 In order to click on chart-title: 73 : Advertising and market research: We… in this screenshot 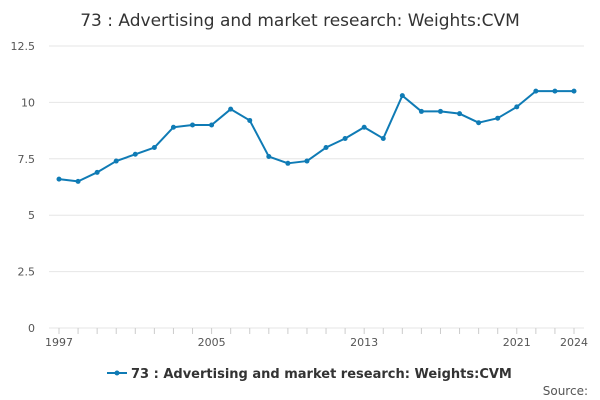, I will do `click(300, 21)`.